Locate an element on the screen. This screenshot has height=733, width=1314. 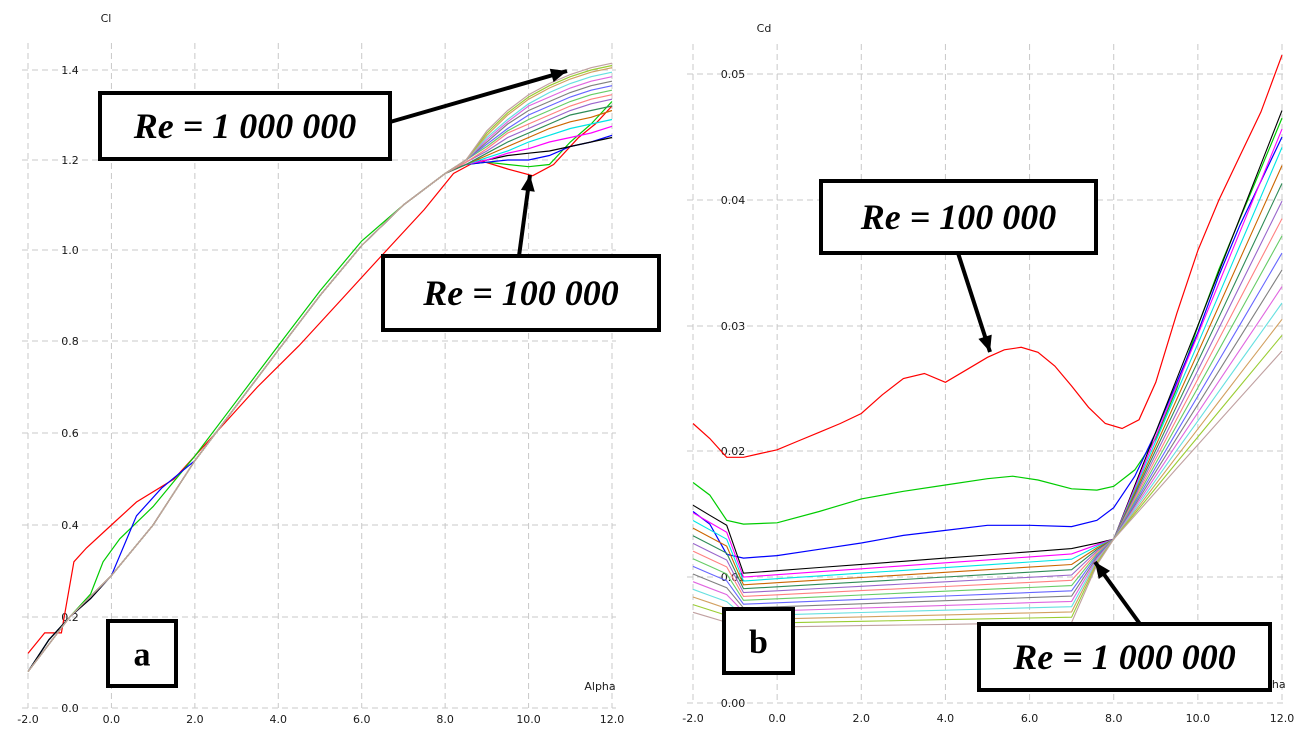
y-tick-label: 0.4 is located at coordinates (70, 525).